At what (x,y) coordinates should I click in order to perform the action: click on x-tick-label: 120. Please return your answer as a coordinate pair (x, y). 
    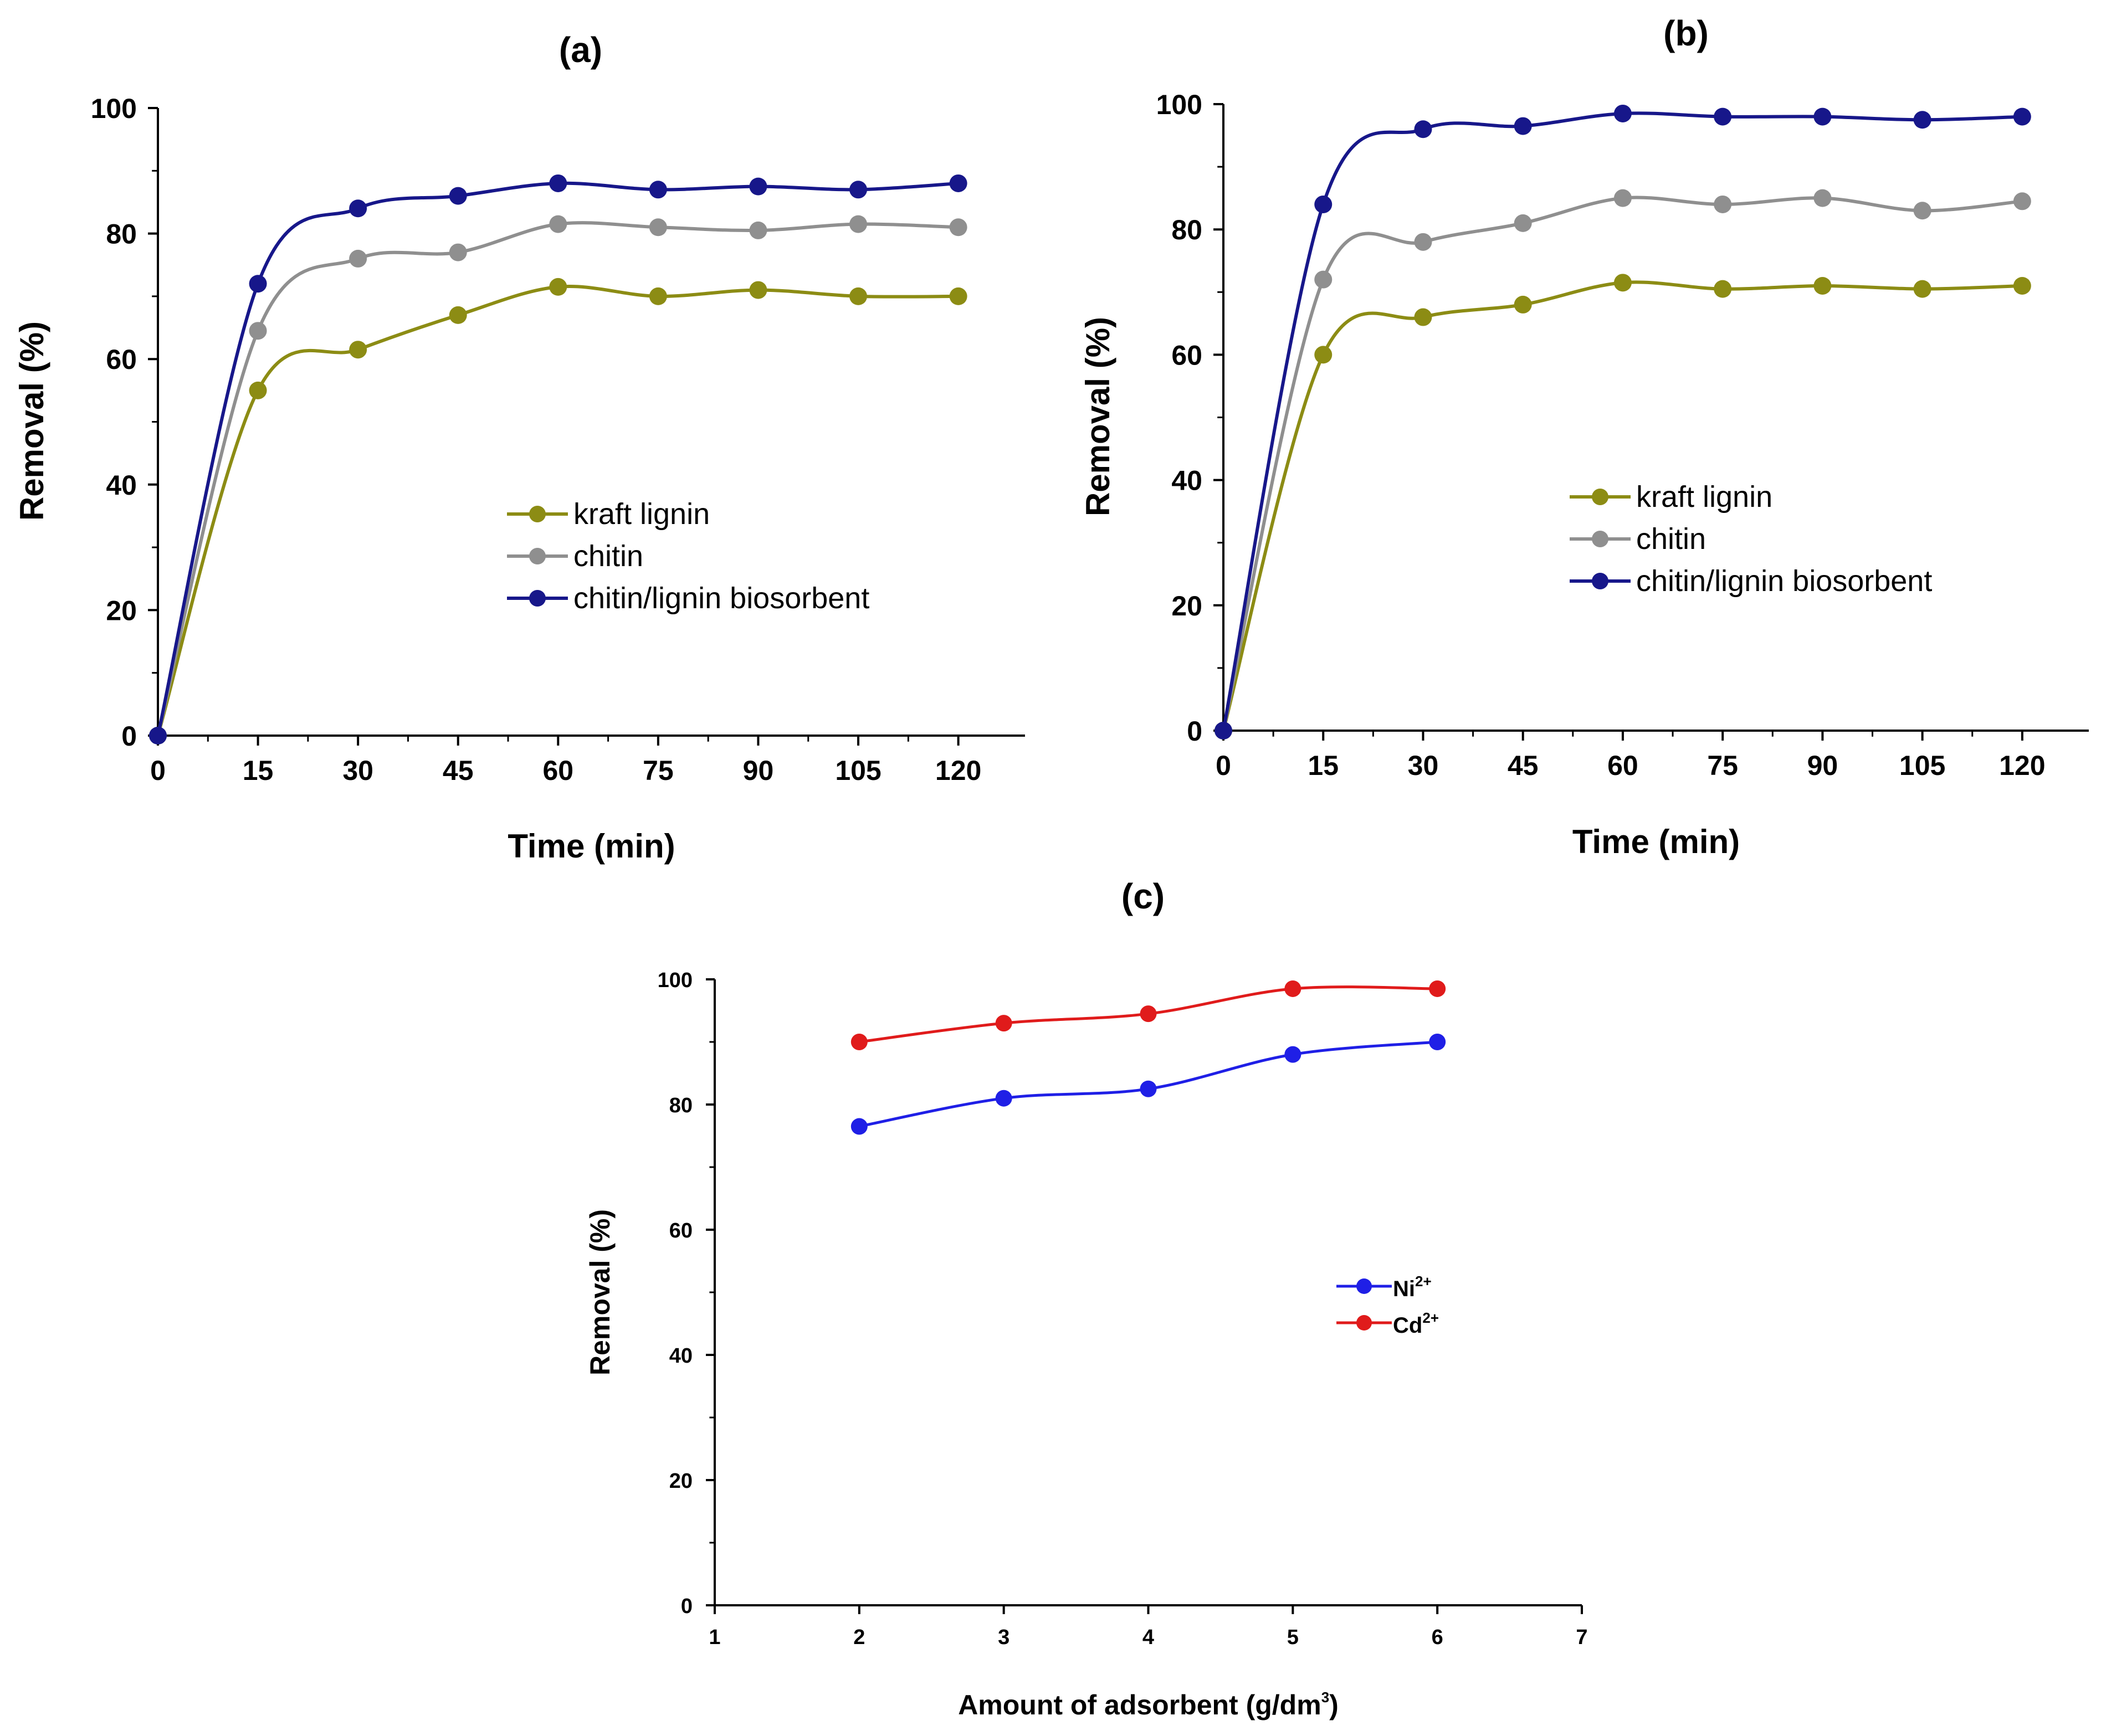
    Looking at the image, I should click on (958, 770).